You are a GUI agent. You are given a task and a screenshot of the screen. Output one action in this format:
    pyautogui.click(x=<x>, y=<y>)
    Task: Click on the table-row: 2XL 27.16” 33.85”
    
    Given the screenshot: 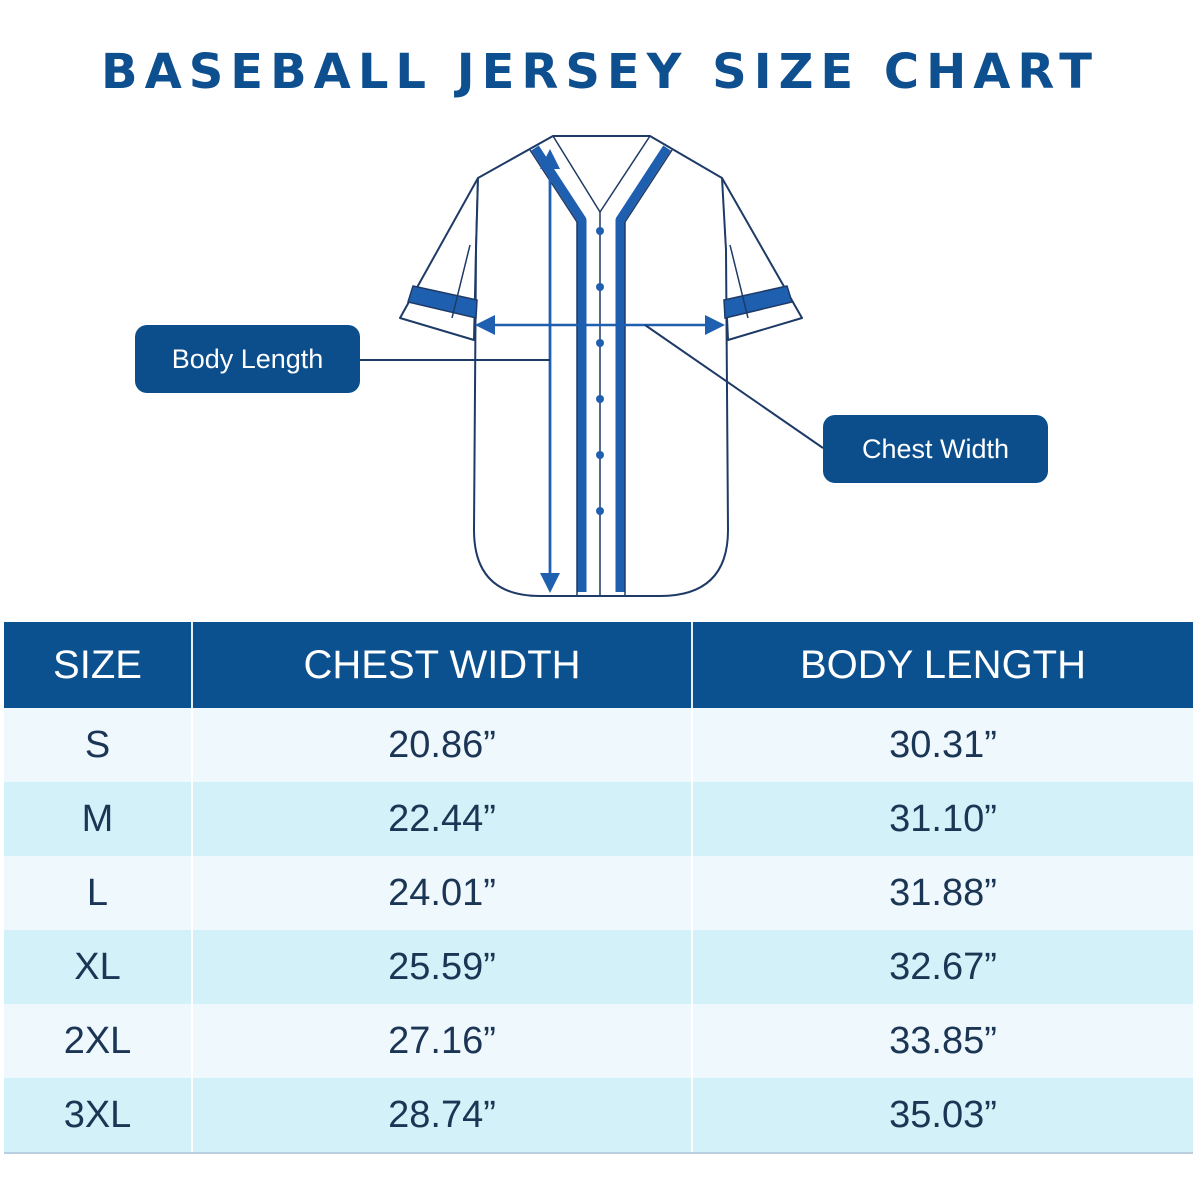 What is the action you would take?
    pyautogui.click(x=598, y=1041)
    